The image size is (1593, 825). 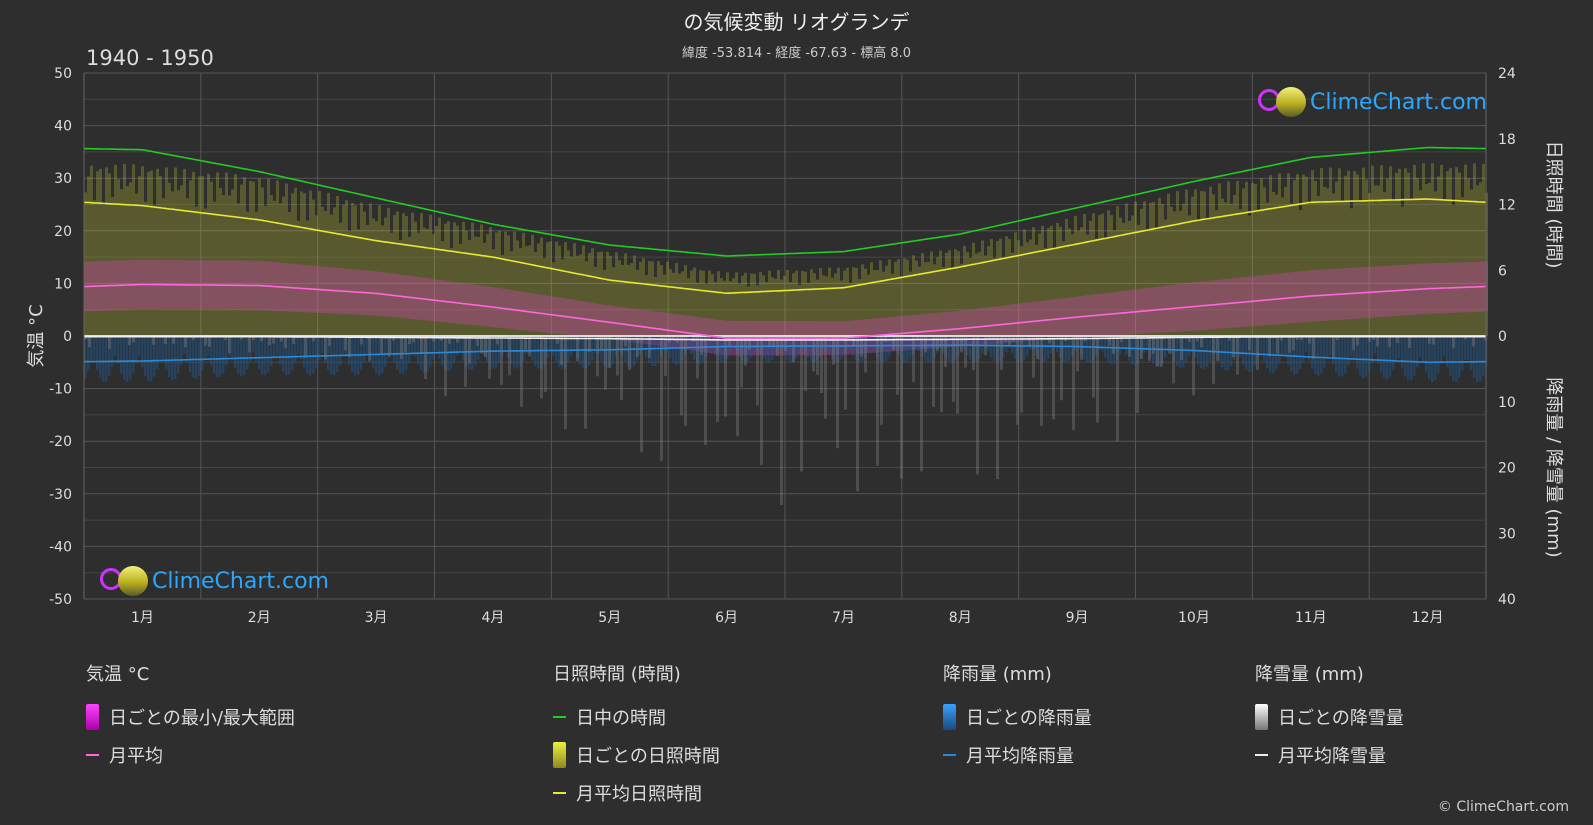 What do you see at coordinates (60, 390) in the screenshot?
I see `y-tick-label: -10` at bounding box center [60, 390].